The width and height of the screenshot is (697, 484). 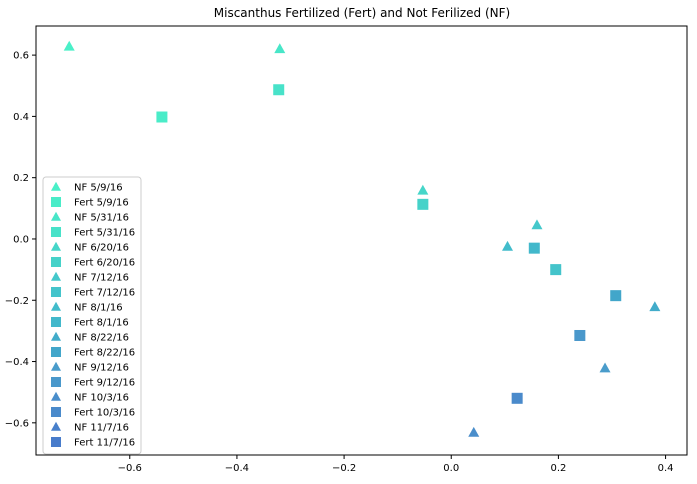 What do you see at coordinates (101, 368) in the screenshot?
I see `legend-label: NF 9/12/16` at bounding box center [101, 368].